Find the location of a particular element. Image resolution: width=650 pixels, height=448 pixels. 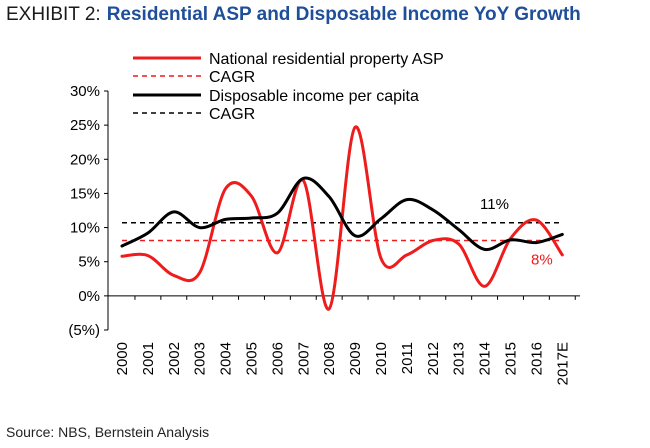

x-tick-label: 2003 is located at coordinates (200, 358).